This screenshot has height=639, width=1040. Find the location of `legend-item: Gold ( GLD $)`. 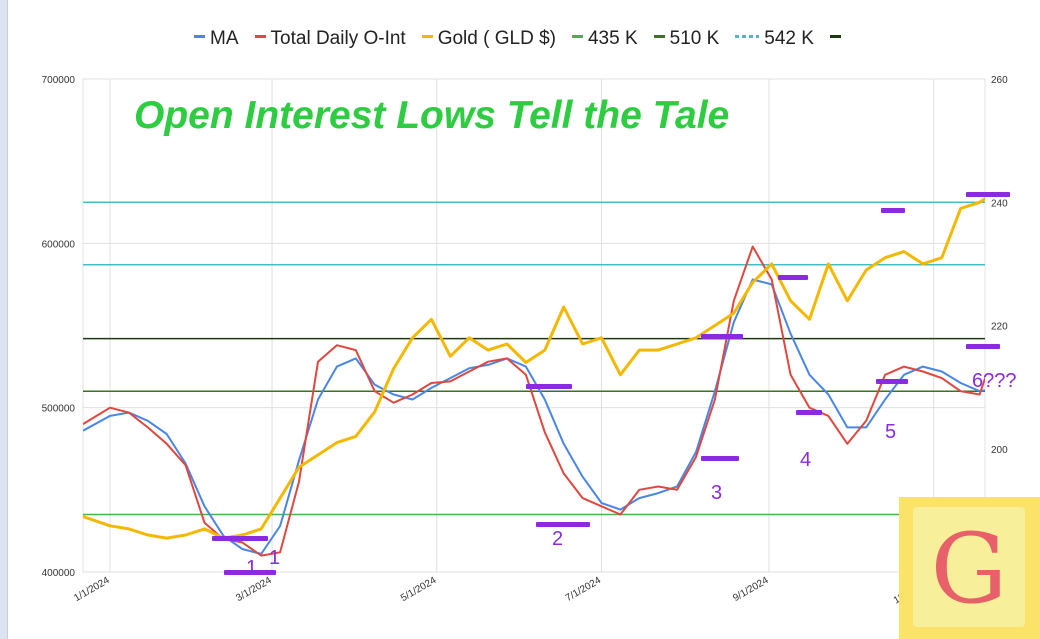

legend-item: Gold ( GLD $) is located at coordinates (488, 39).